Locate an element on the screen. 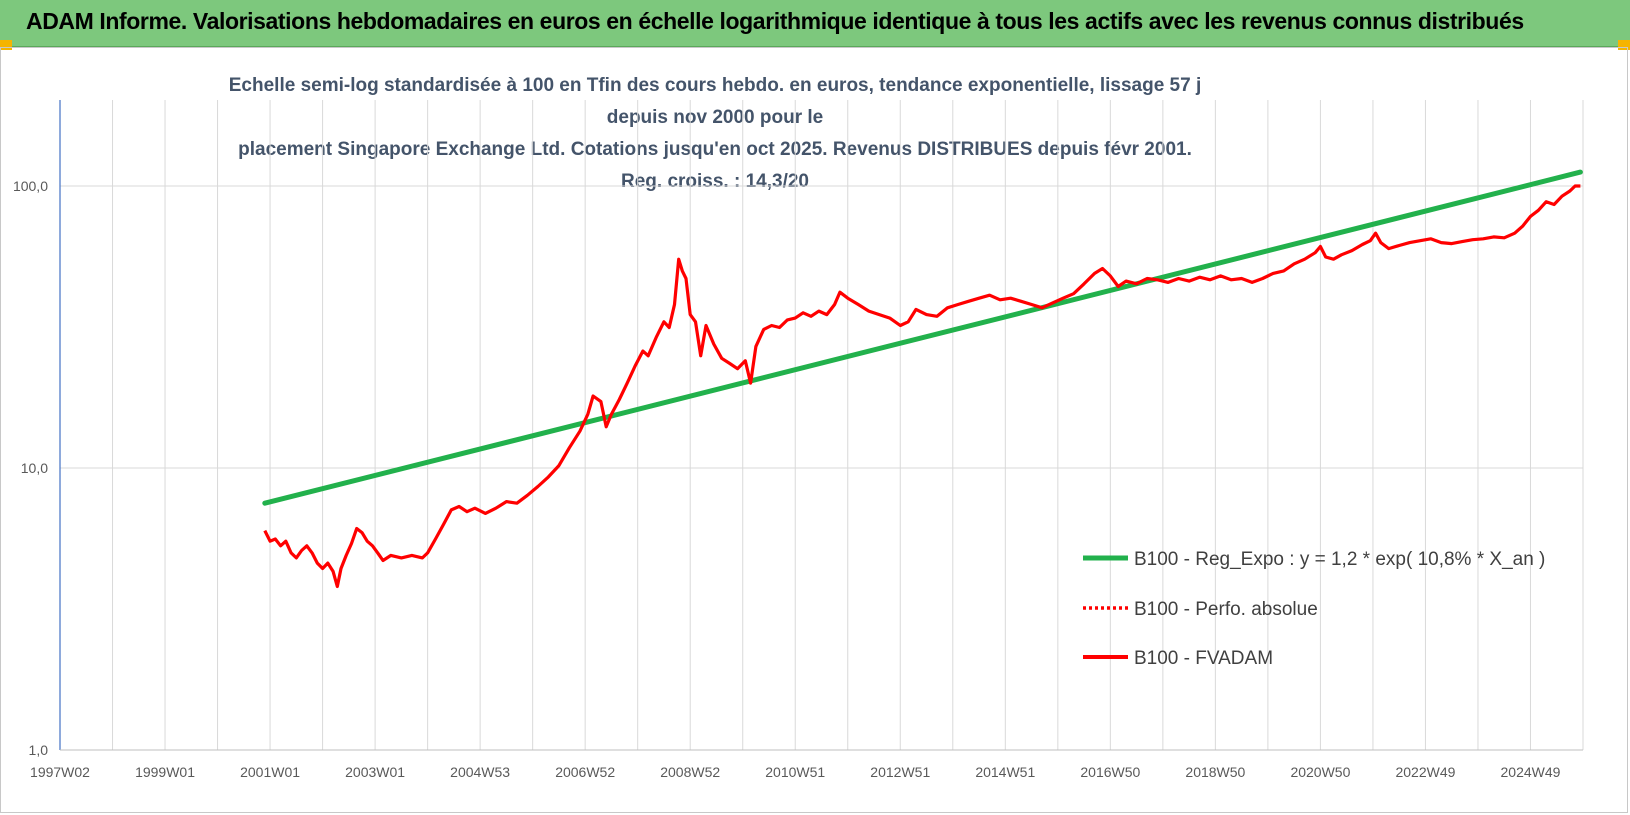  corner-marker-right is located at coordinates (1624, 45).